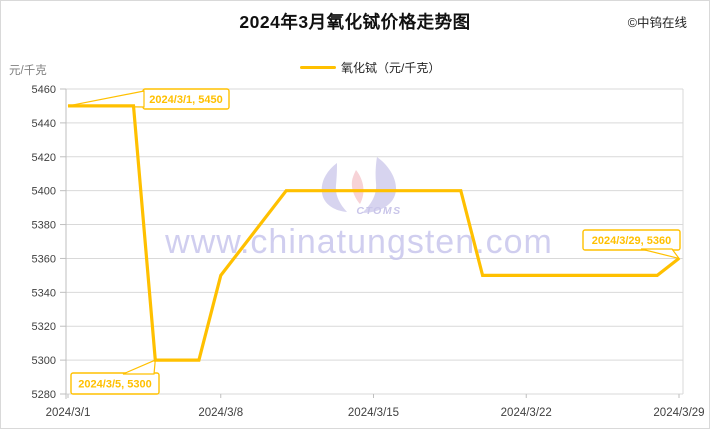  I want to click on annotation-label: 2024/3/29, 5360, so click(632, 241).